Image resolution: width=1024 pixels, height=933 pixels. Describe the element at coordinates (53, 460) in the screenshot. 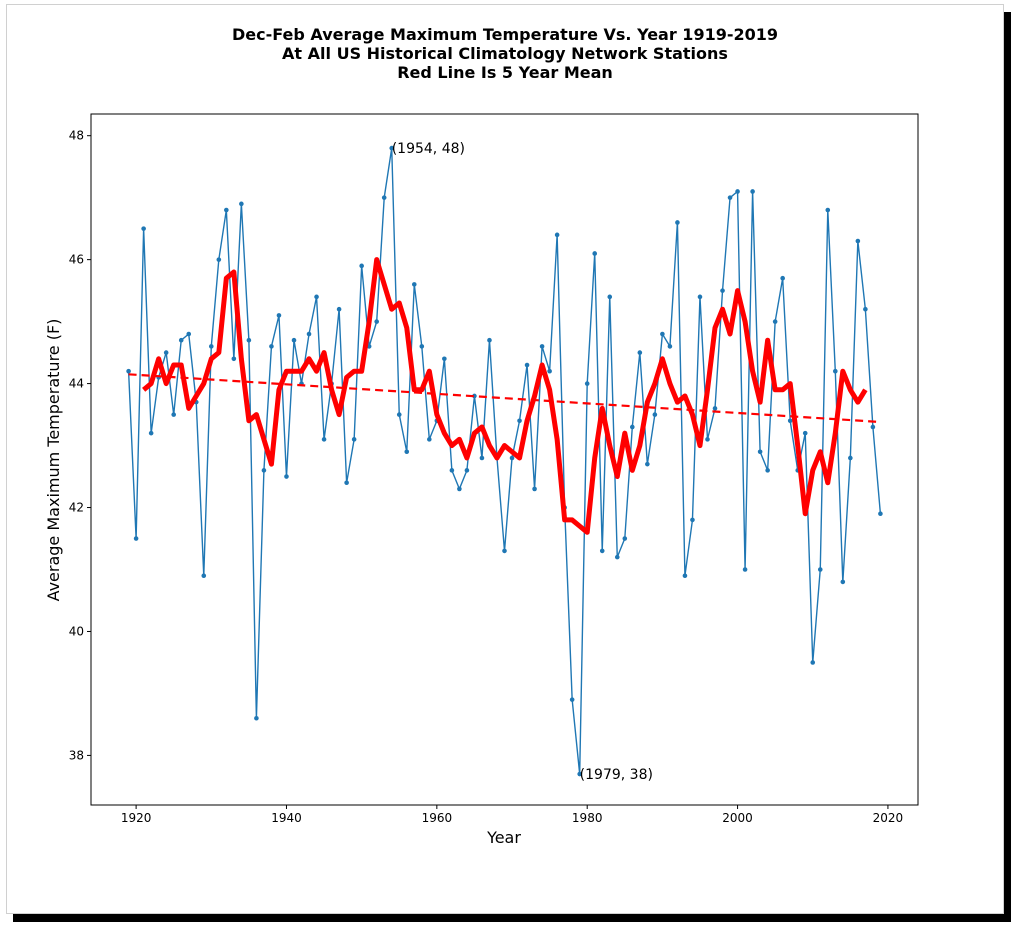

I see `y-axis-label: Average Maximum Temperature (F)` at that location.